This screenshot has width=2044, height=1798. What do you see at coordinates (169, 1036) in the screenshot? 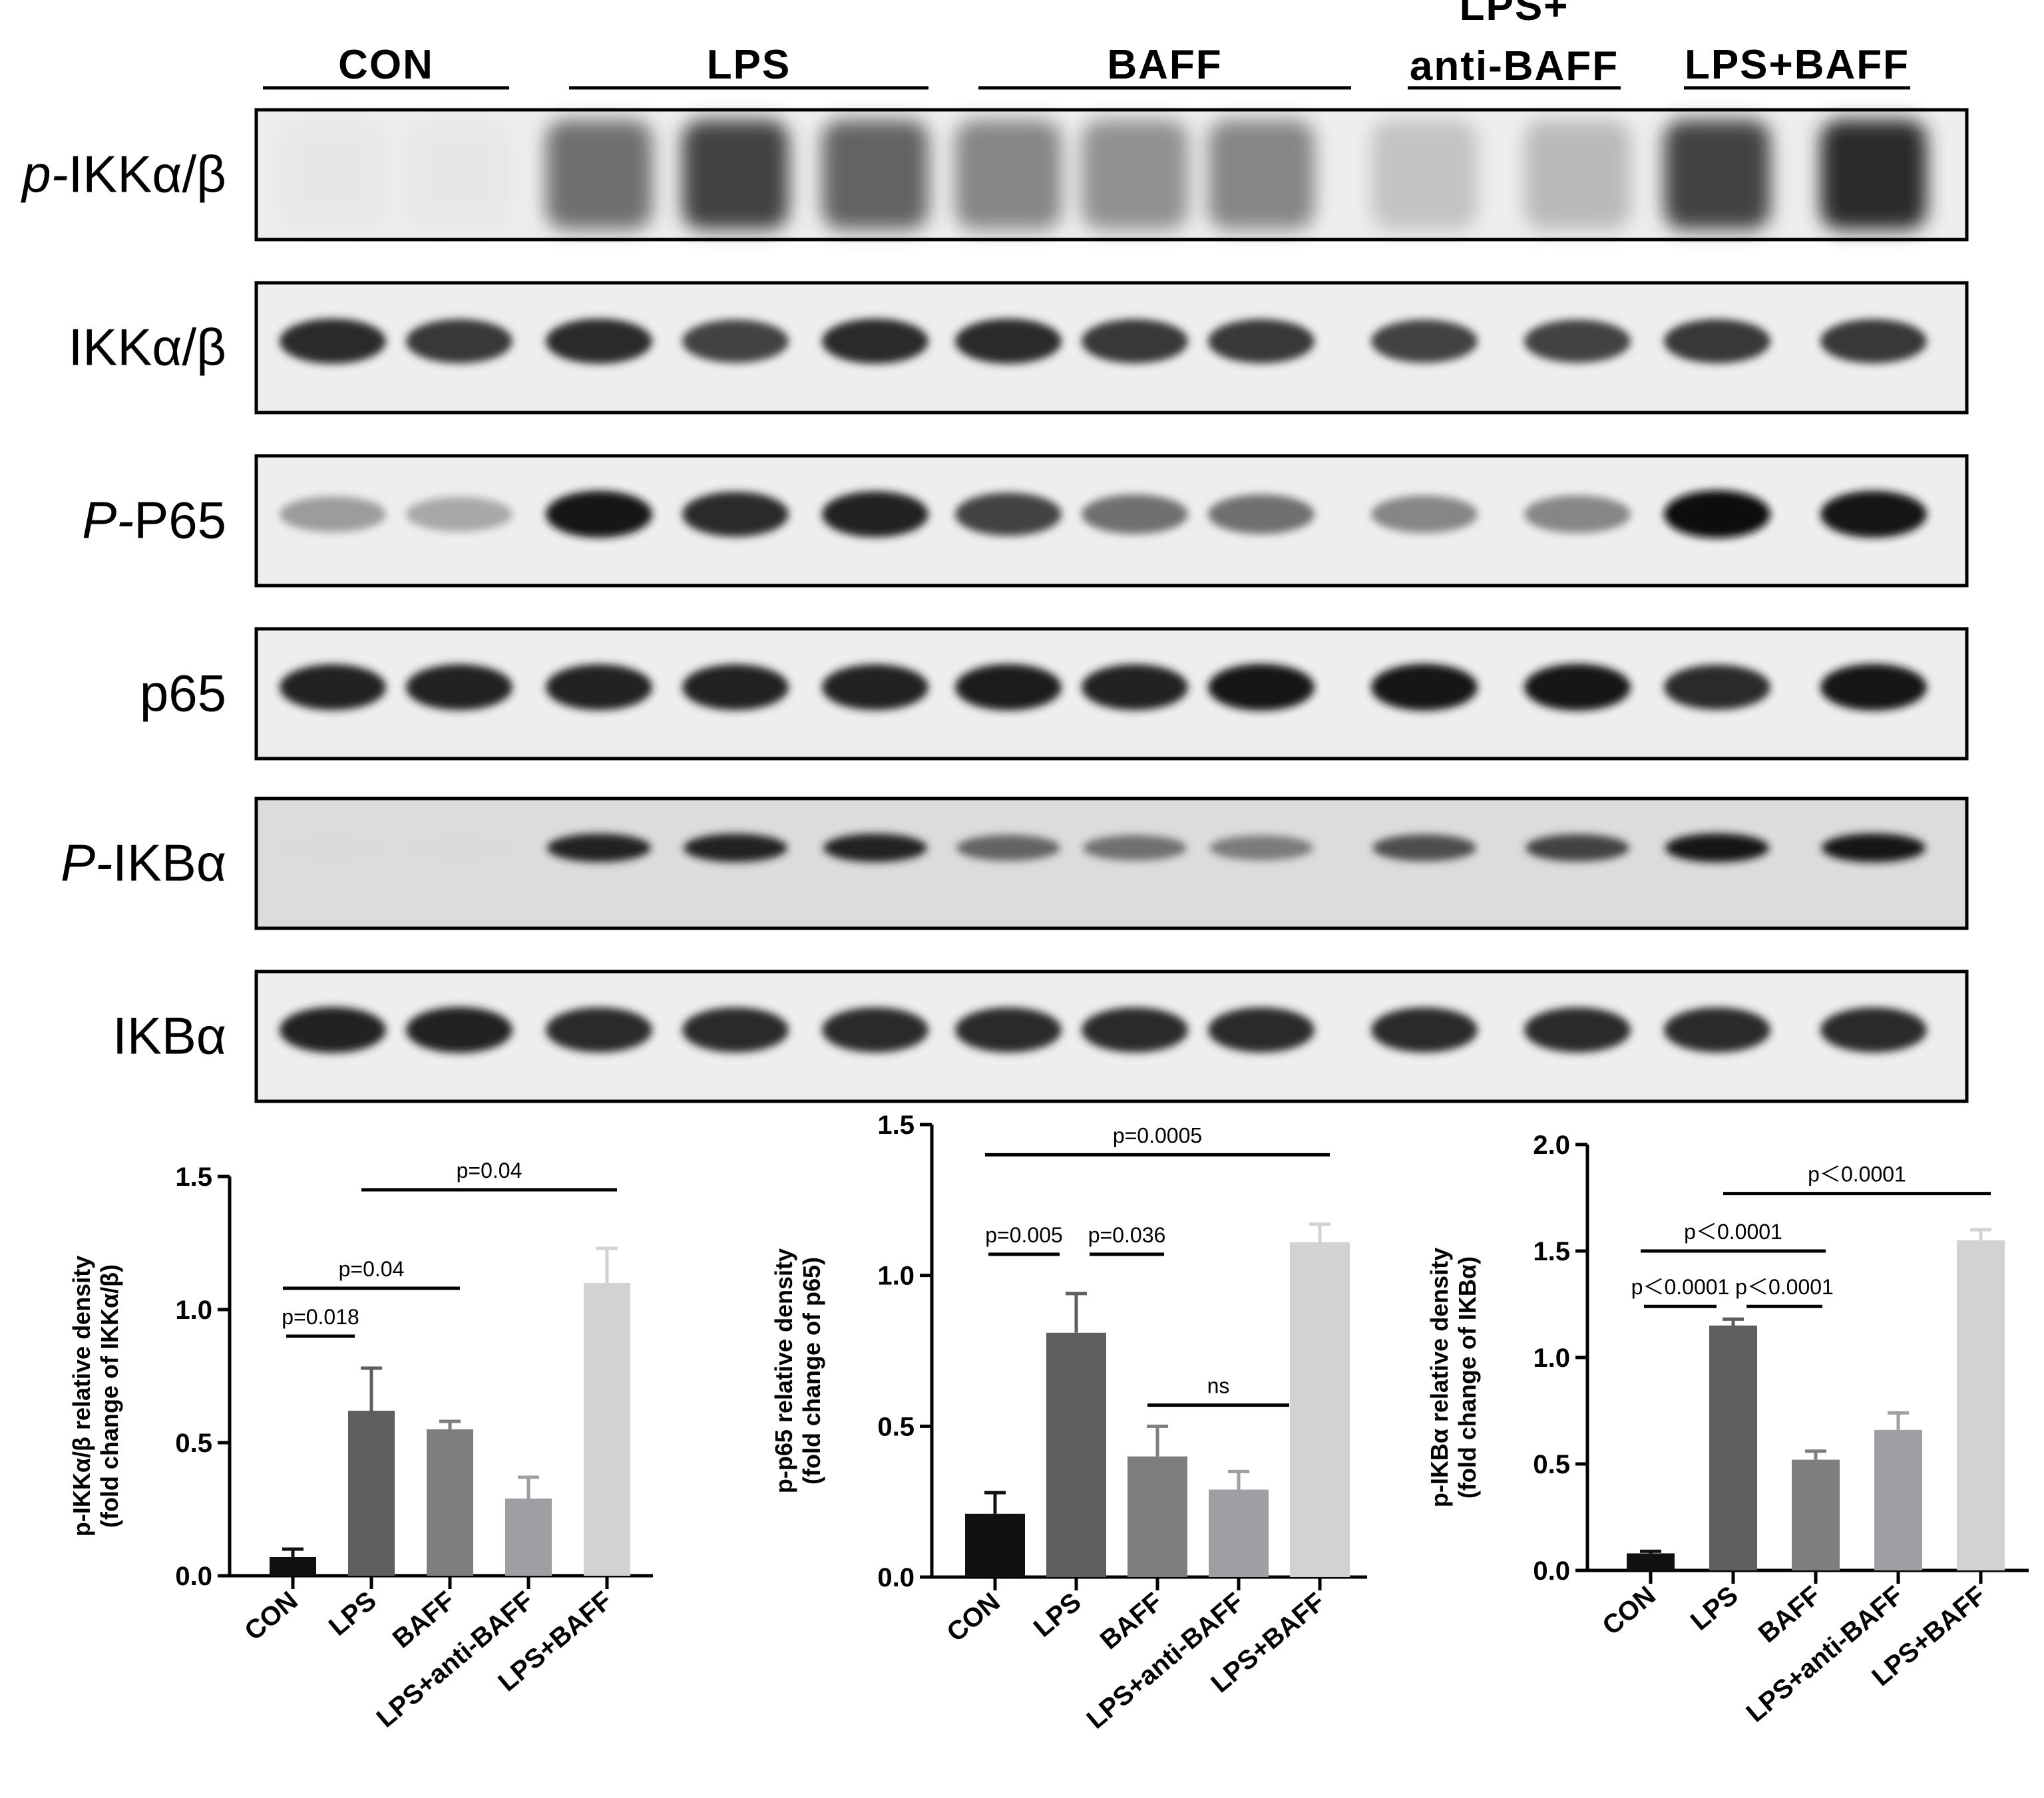
I see `protein-label: IKBα` at bounding box center [169, 1036].